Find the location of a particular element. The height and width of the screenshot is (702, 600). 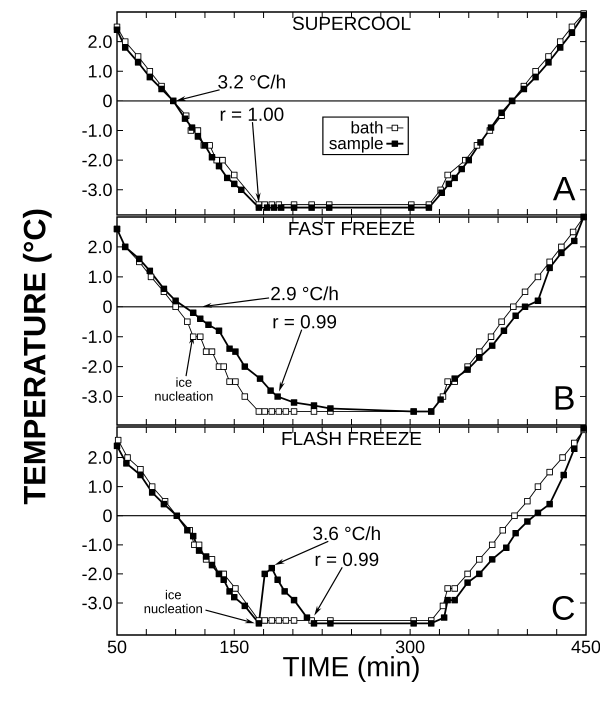

annotation: C is located at coordinates (563, 608).